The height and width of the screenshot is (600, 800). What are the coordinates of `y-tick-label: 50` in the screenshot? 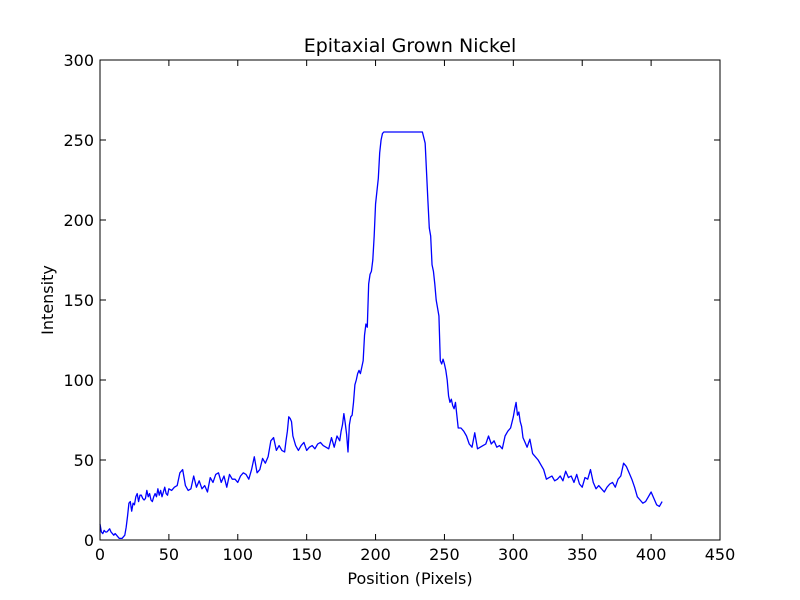 It's located at (84, 460).